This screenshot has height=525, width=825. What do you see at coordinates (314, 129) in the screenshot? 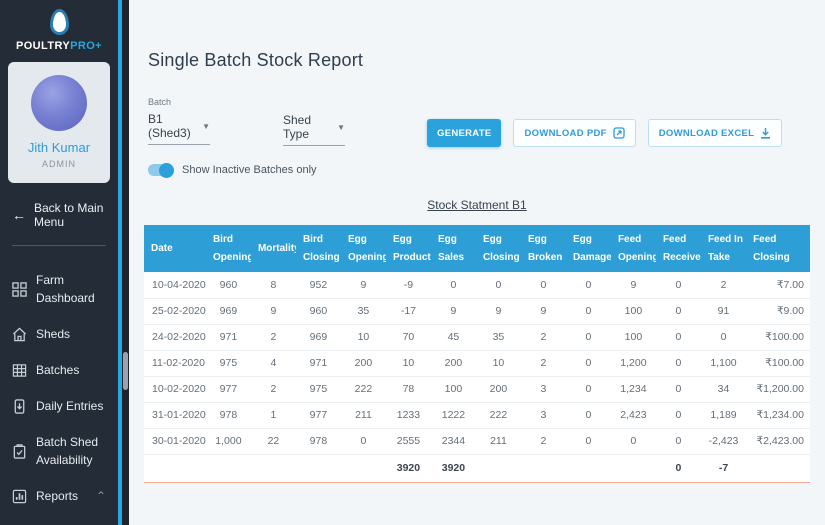
I see `shed-type-select: Shed Type ▼` at bounding box center [314, 129].